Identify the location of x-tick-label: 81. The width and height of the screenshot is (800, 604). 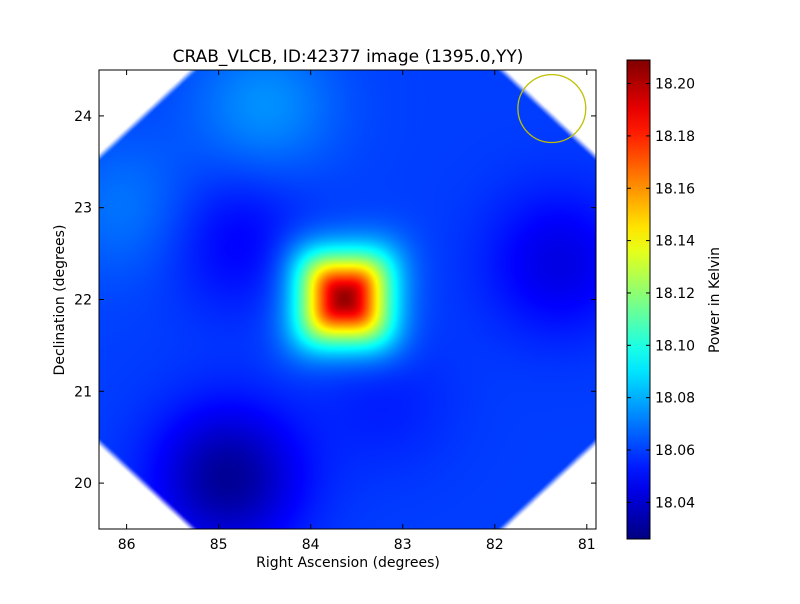
(587, 545).